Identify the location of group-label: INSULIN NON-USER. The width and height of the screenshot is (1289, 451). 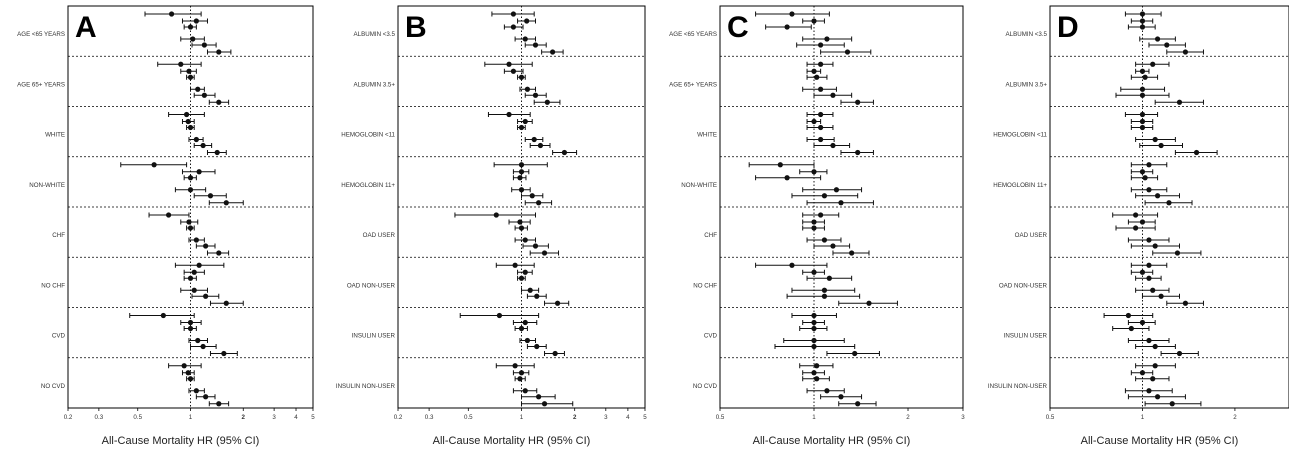
(366, 386).